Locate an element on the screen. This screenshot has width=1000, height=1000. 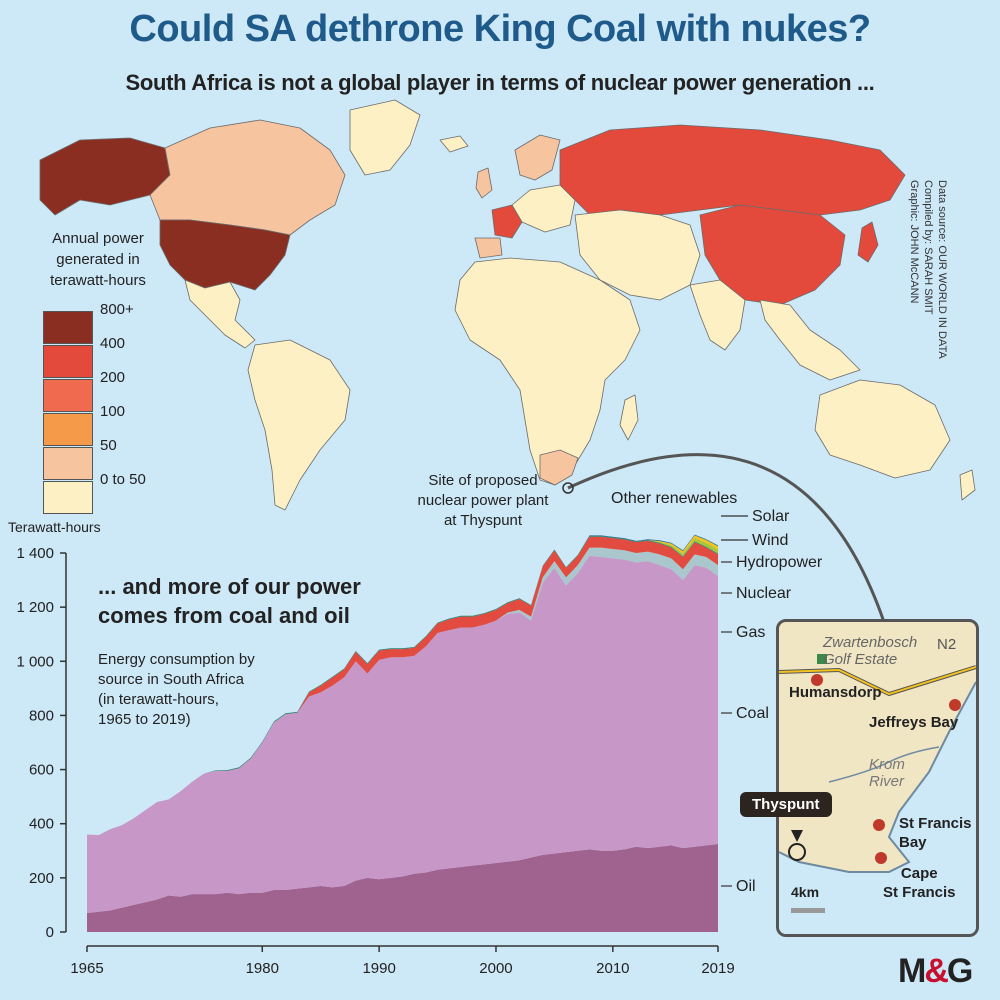
annotation-line: Site of proposed is located at coordinates (483, 480).